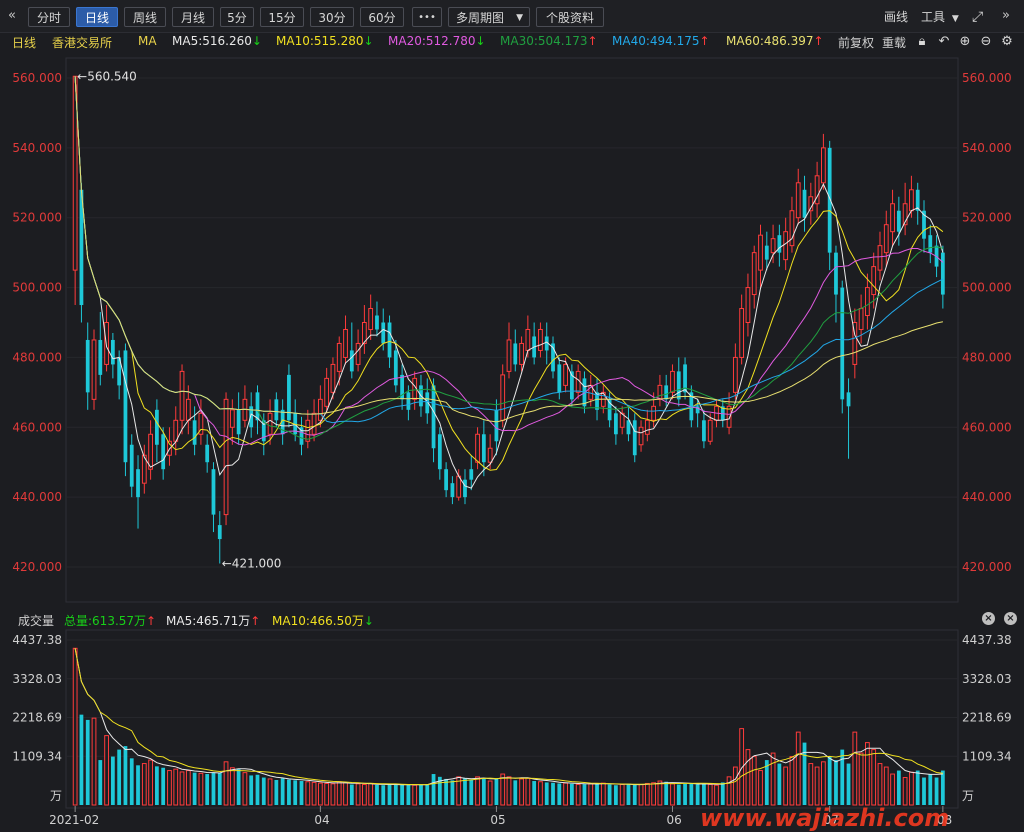 This screenshot has width=1024, height=832. Describe the element at coordinates (193, 17) in the screenshot. I see `tab-monthly: 月线` at that location.